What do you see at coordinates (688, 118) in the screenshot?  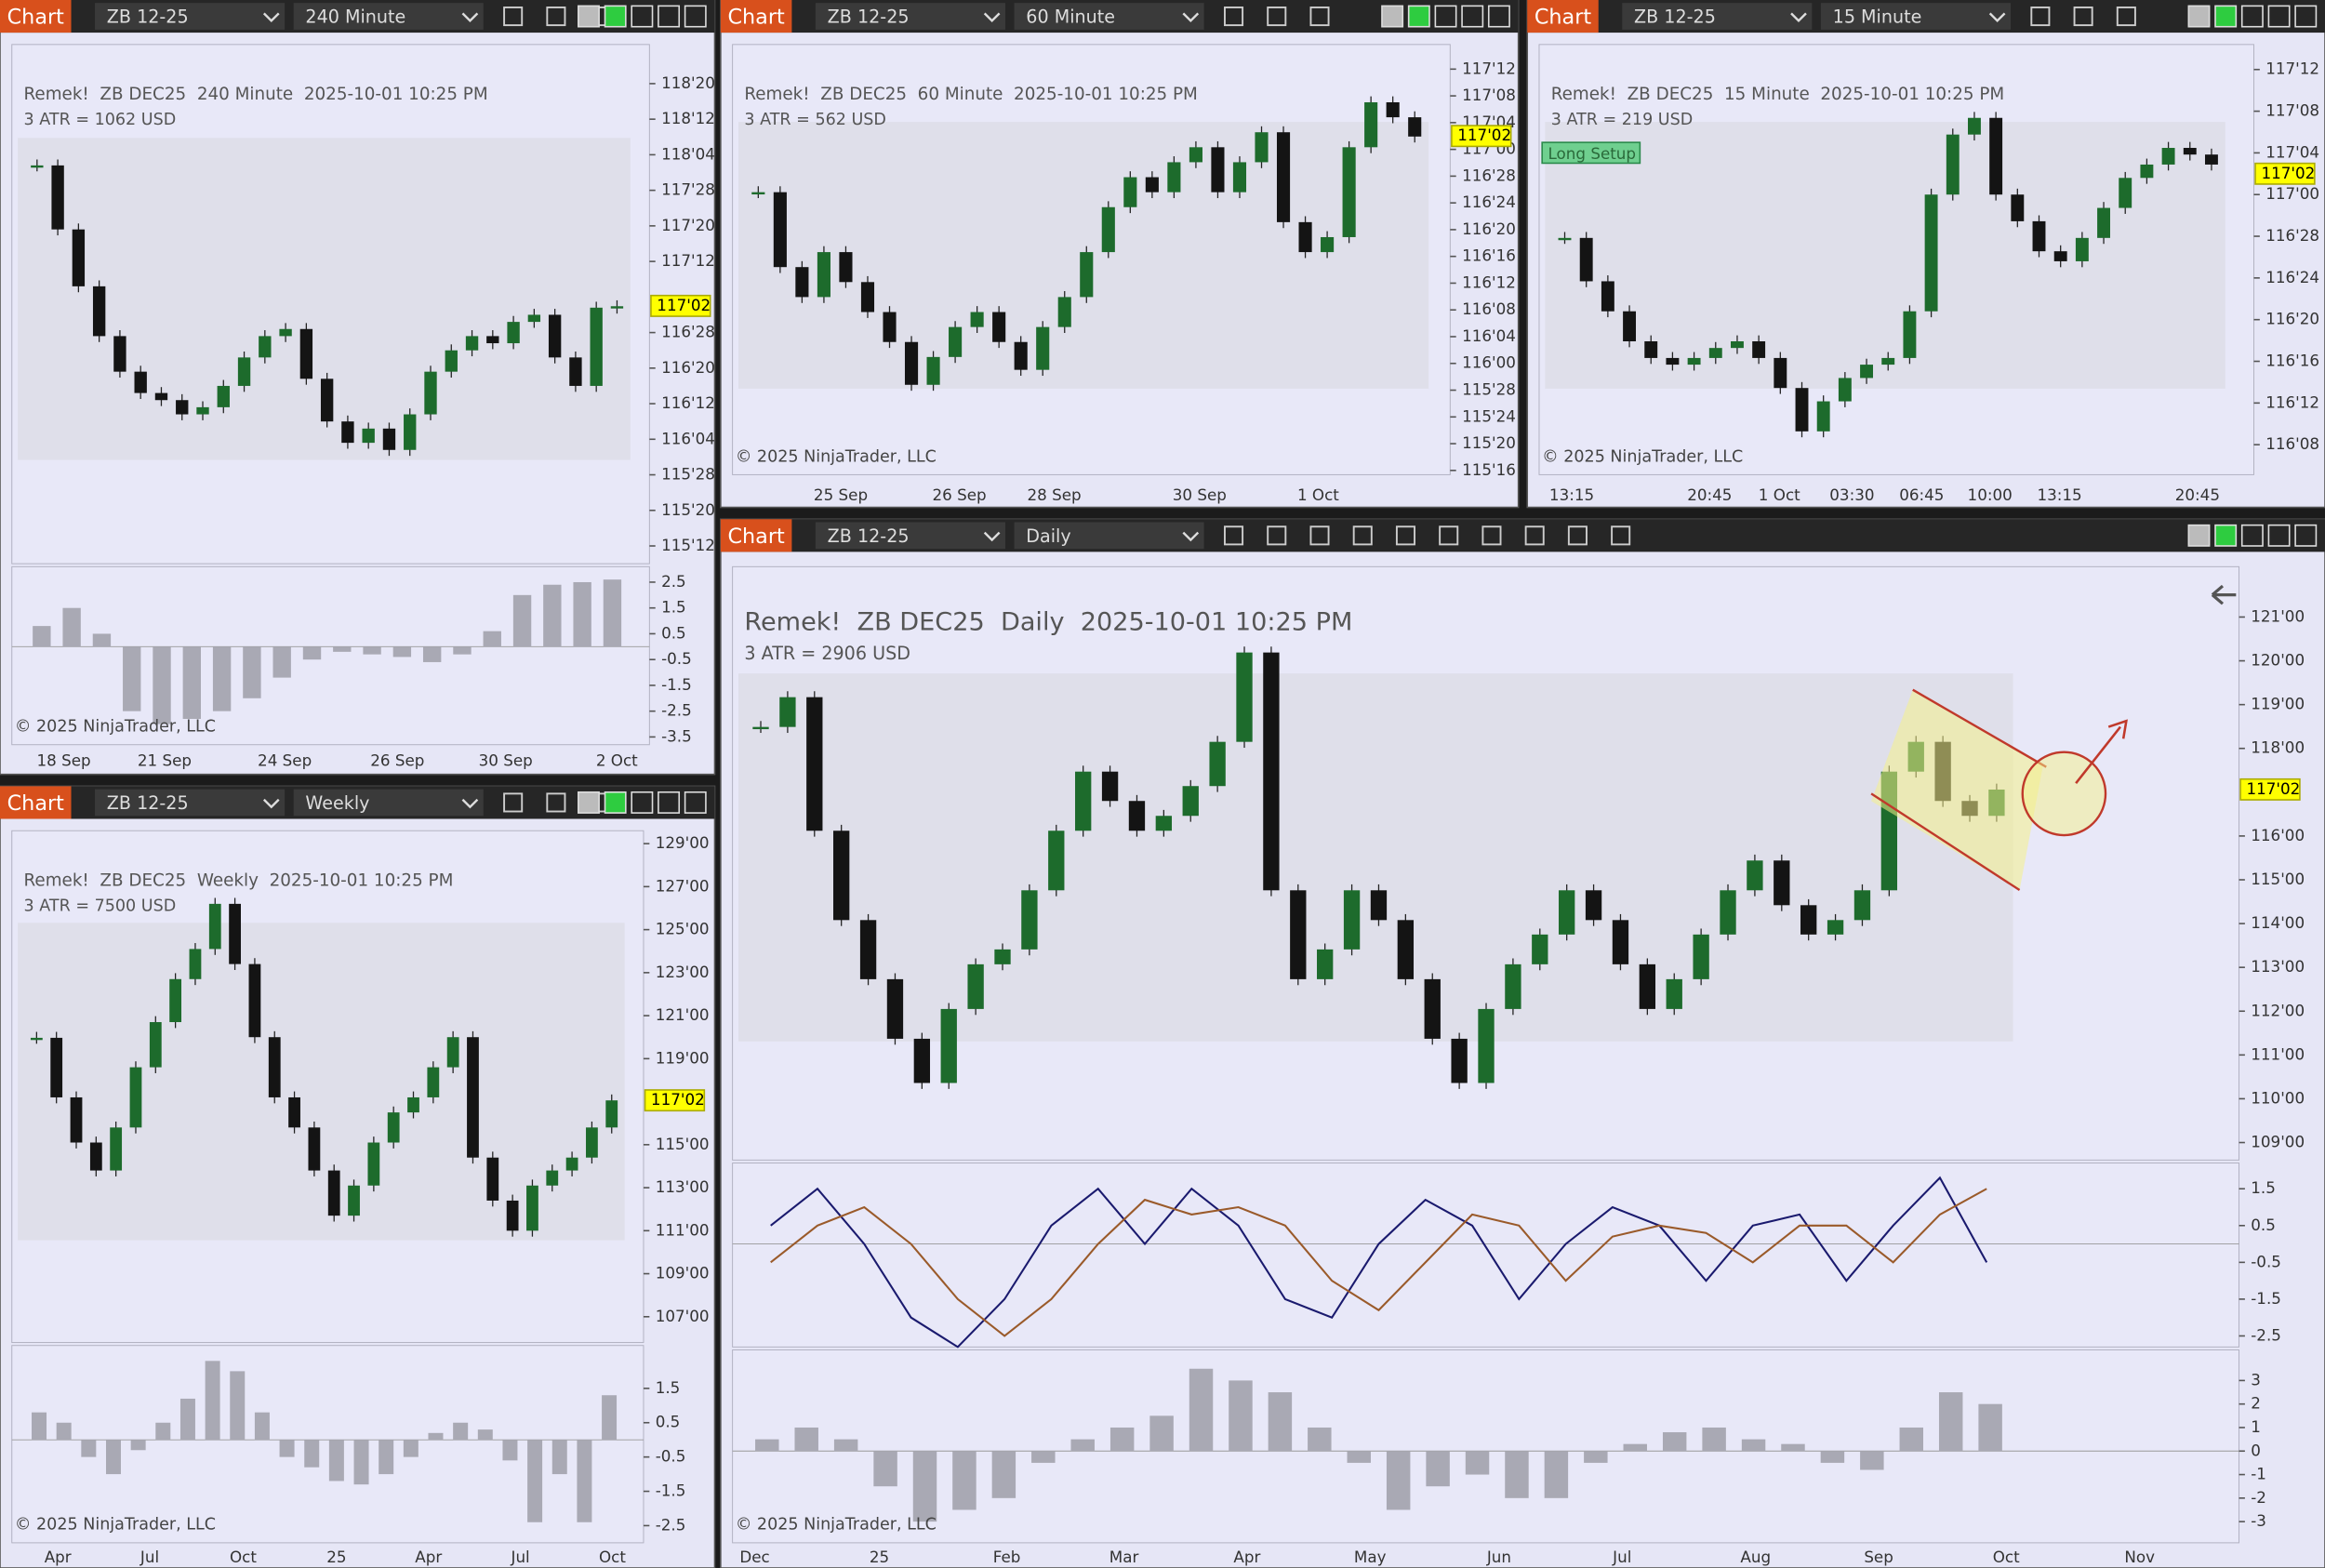 I see `y-tick-label: 118'12` at bounding box center [688, 118].